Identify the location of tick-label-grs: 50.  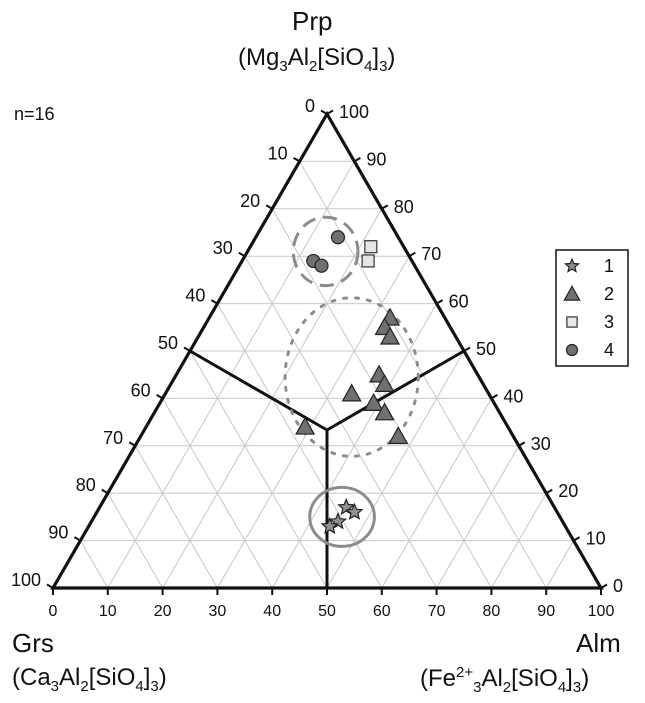
(168, 343).